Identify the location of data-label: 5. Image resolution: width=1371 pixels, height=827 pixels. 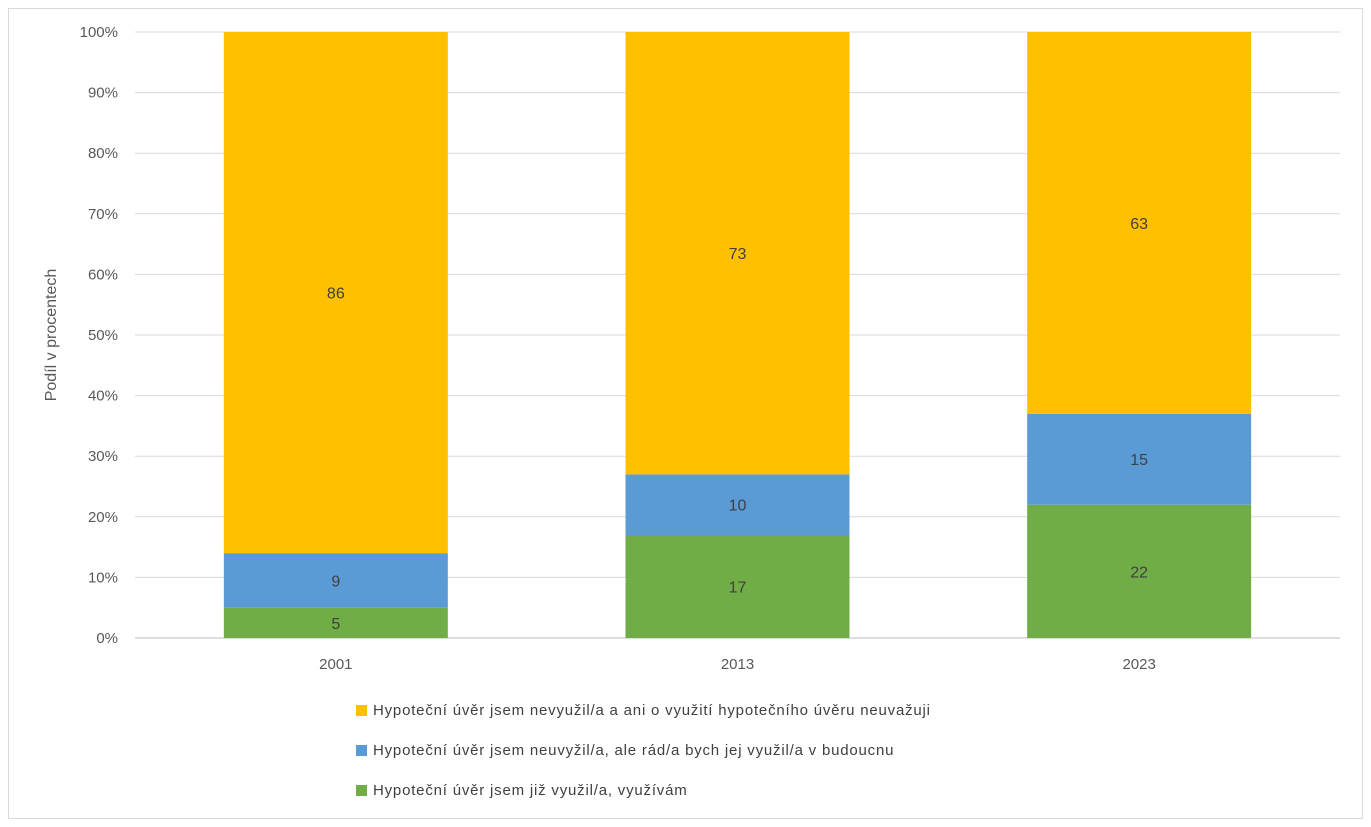
(335, 624).